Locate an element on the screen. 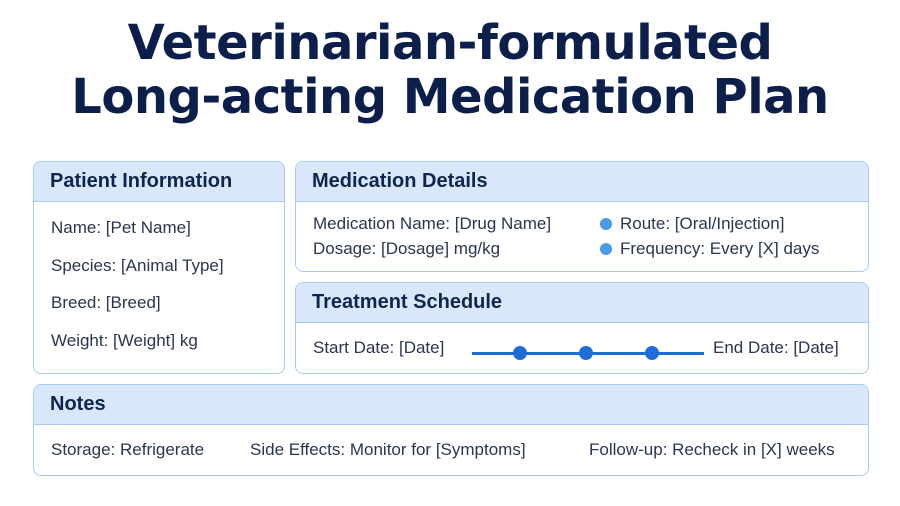 The height and width of the screenshot is (506, 900). patient-weight: Weight: [Weight] kg is located at coordinates (124, 340).